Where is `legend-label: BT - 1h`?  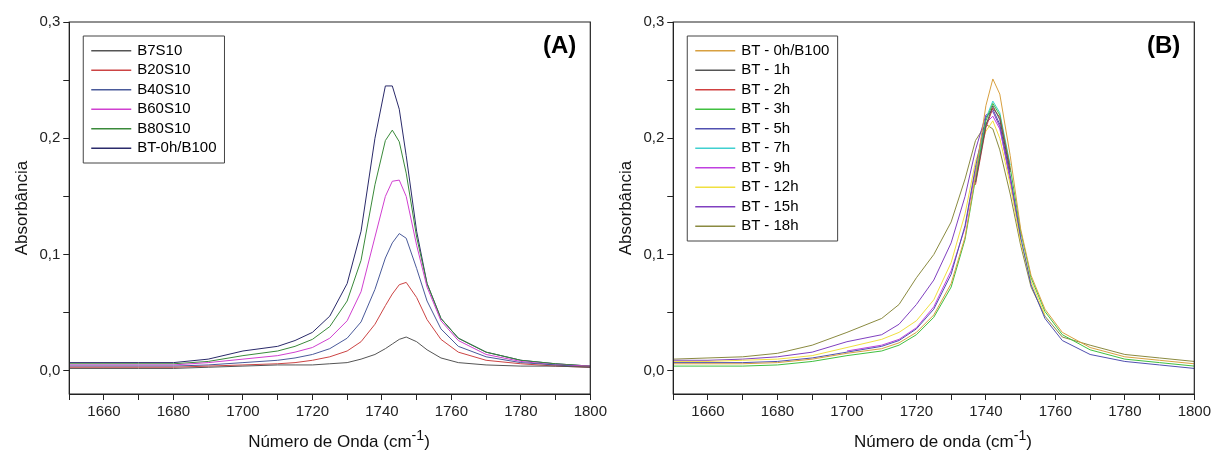 legend-label: BT - 1h is located at coordinates (766, 69).